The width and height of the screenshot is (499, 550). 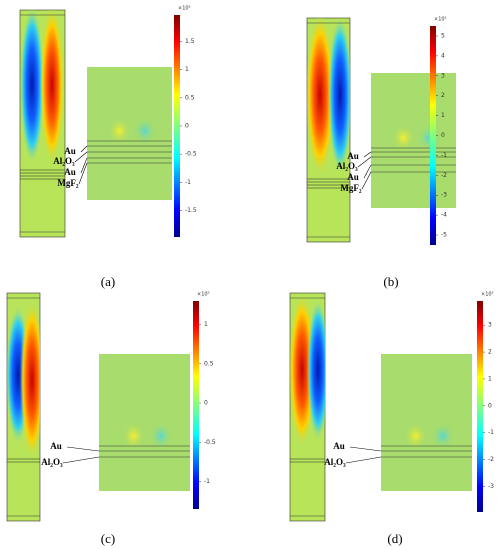 I want to click on panel-label: (a), so click(x=108, y=281).